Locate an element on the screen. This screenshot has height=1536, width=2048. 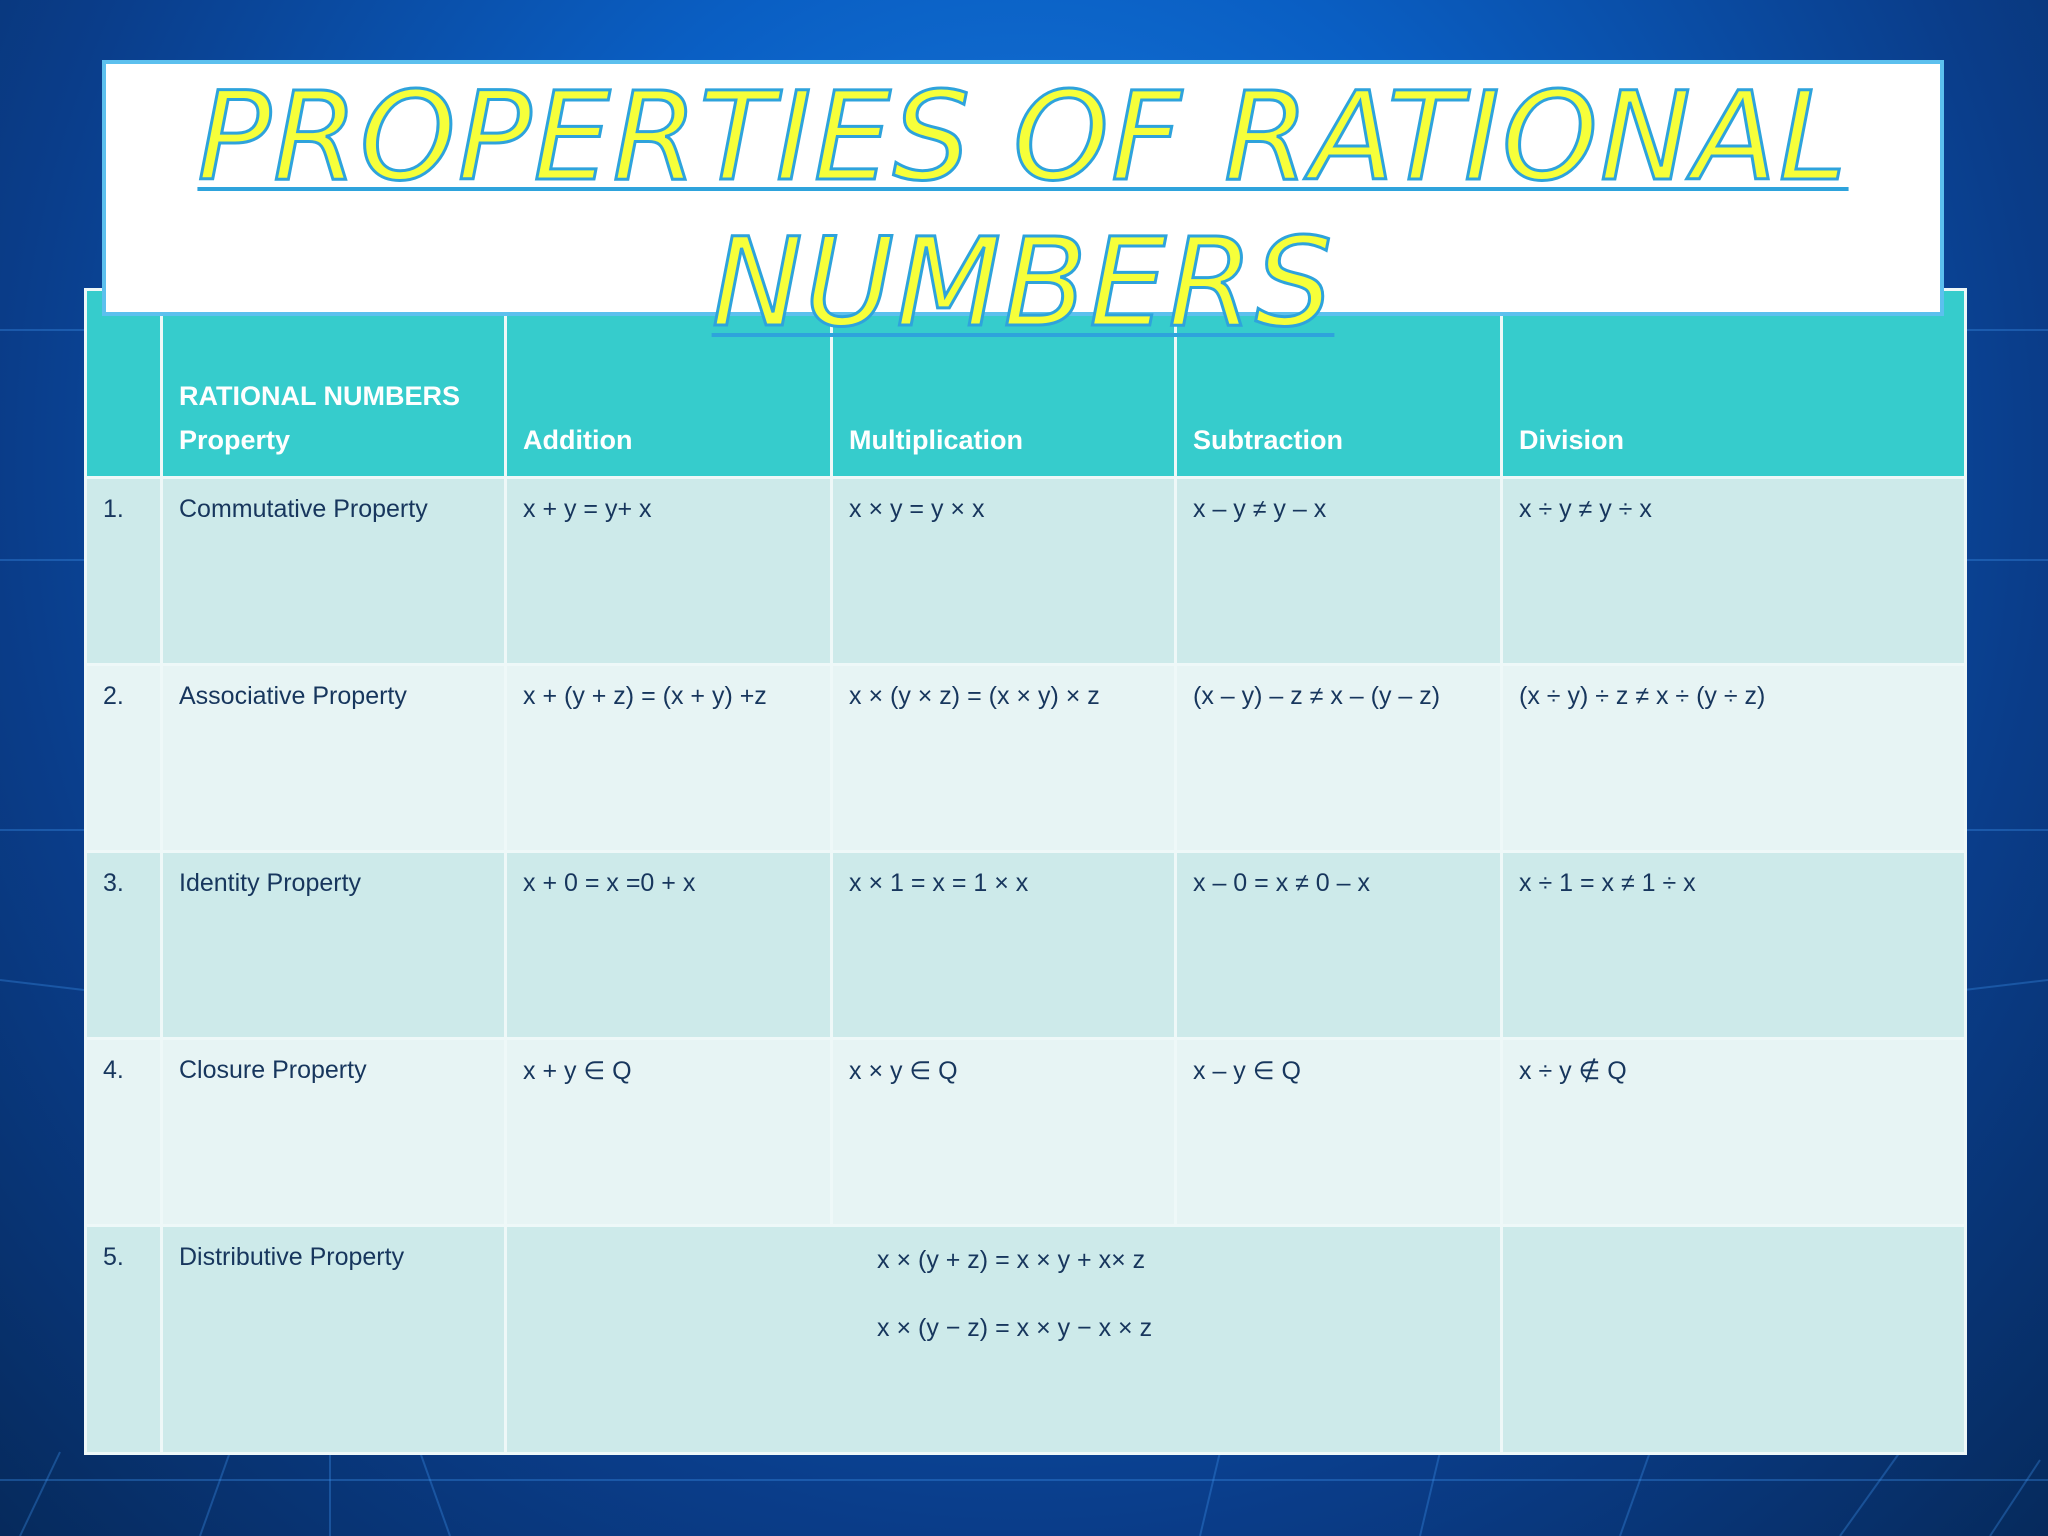
header-property: RATIONAL NUMBERS Property is located at coordinates (333, 383).